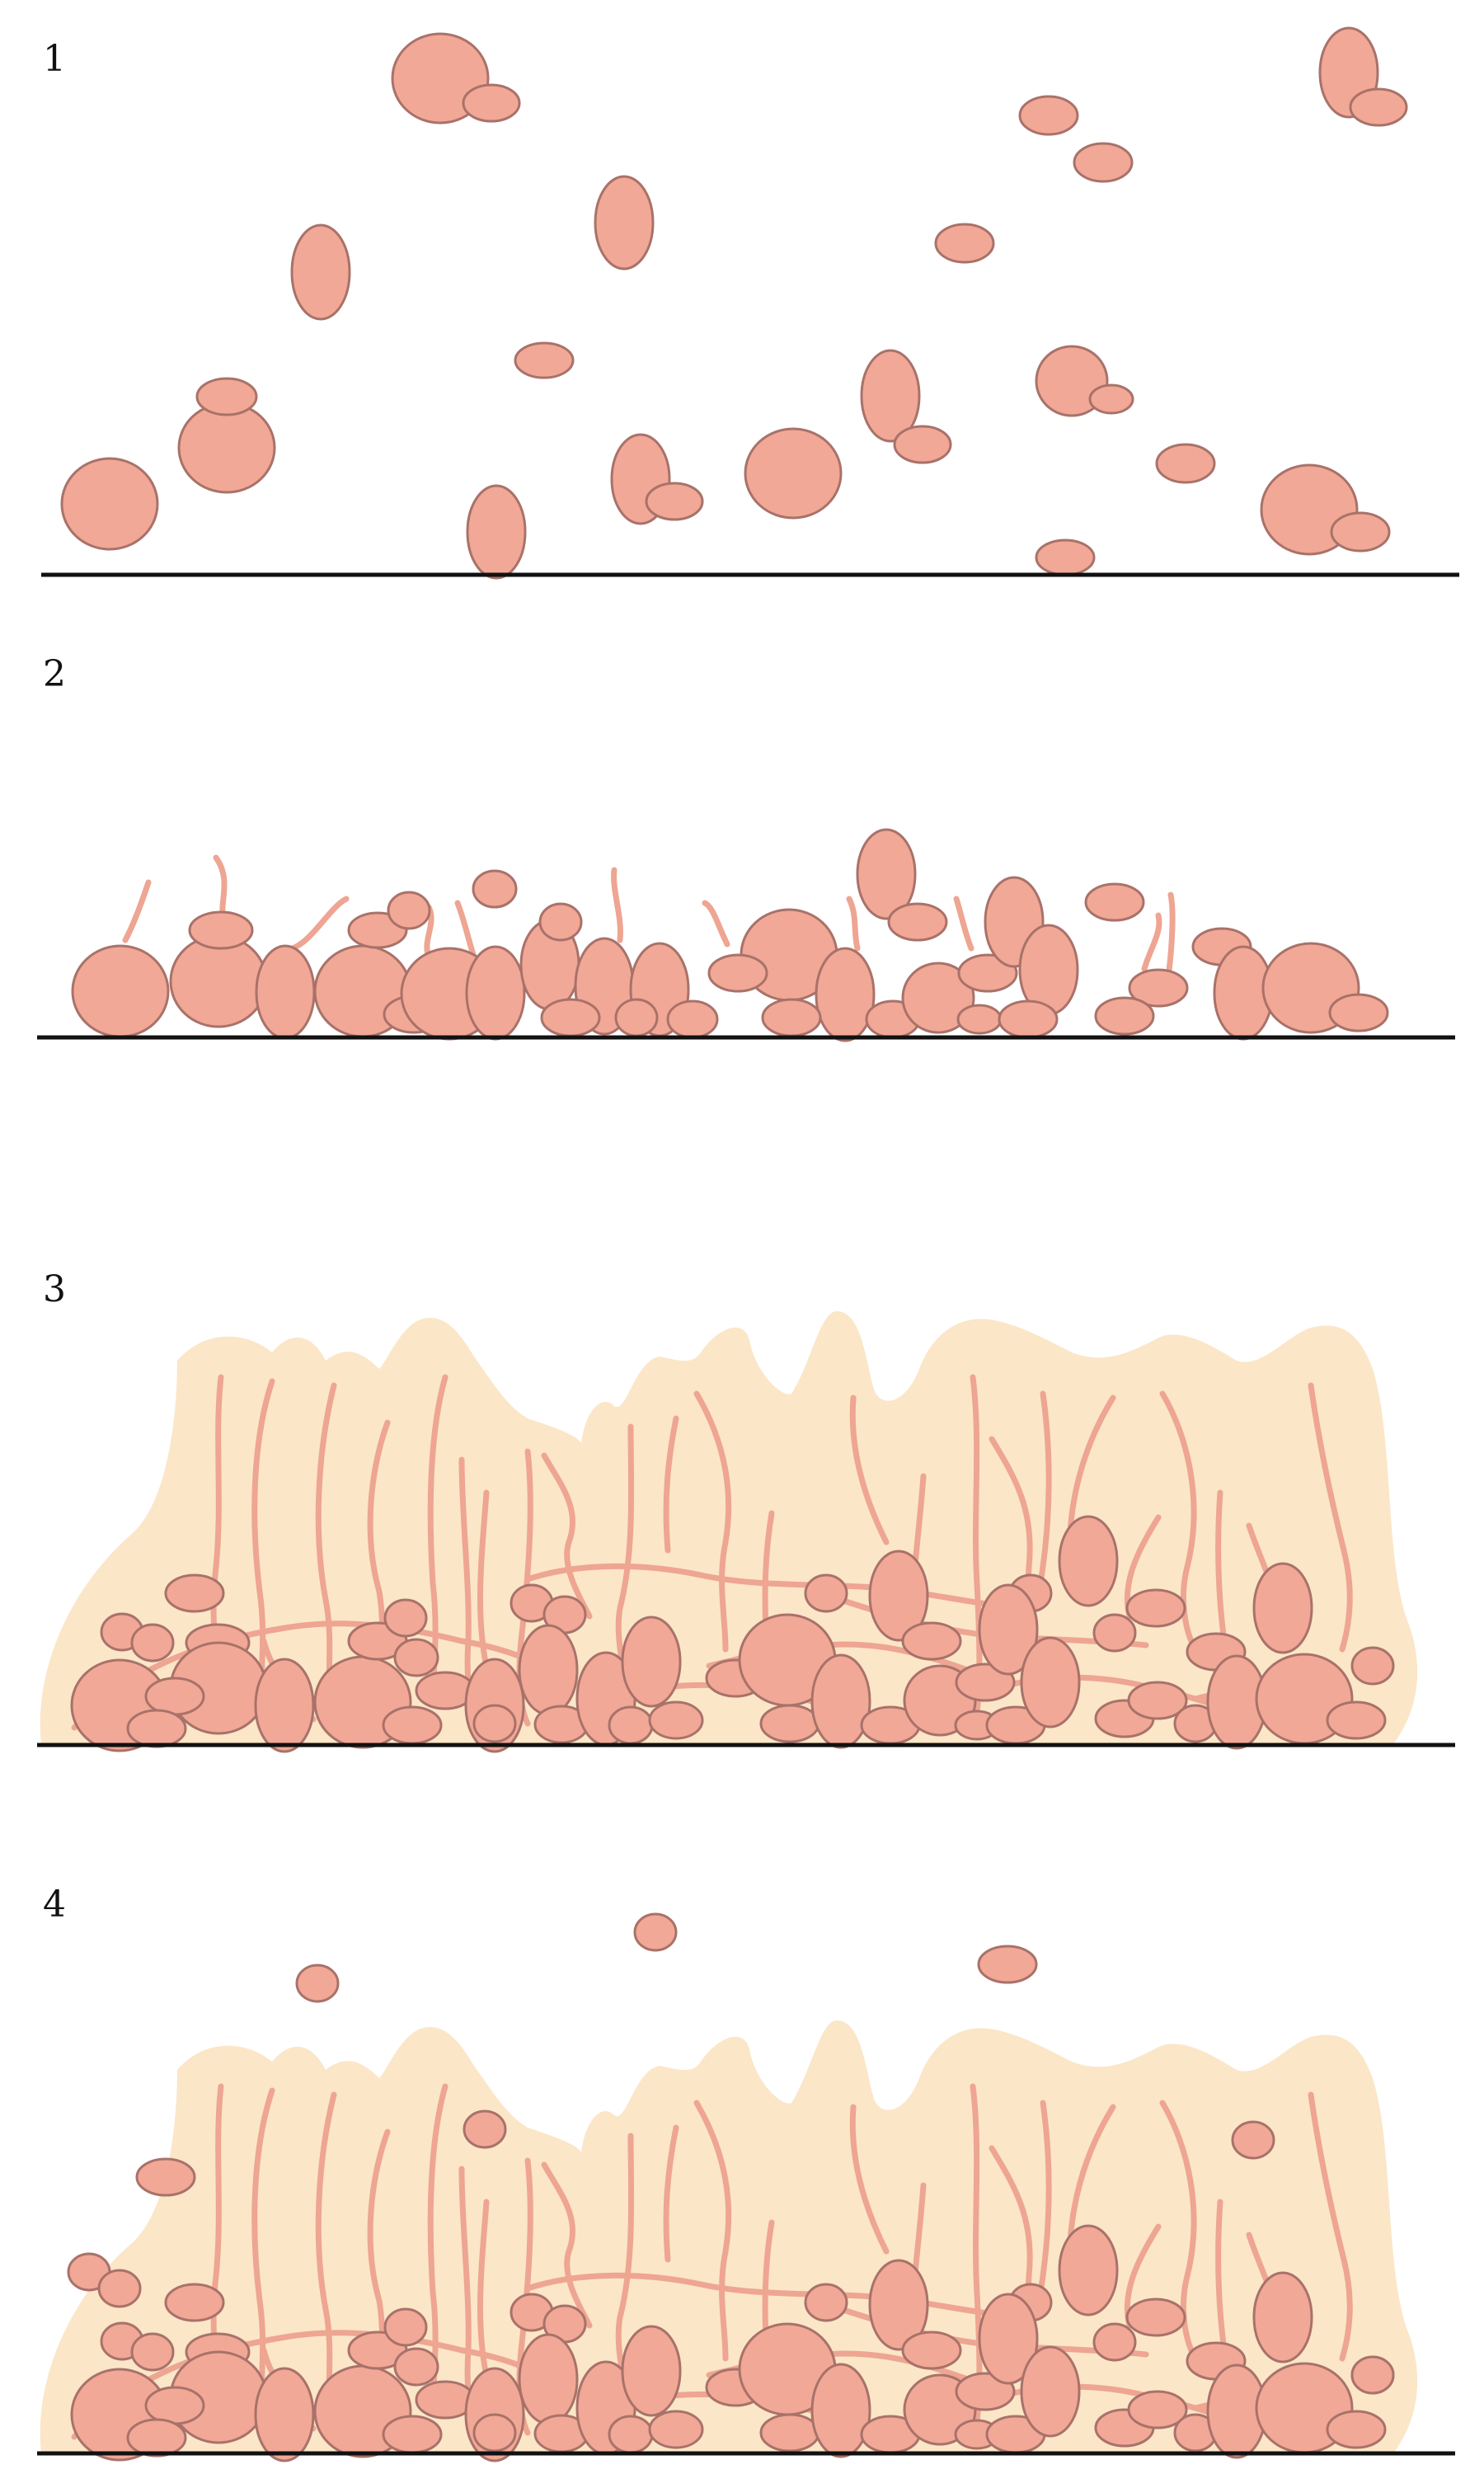 The height and width of the screenshot is (2474, 1484). Describe the element at coordinates (54, 1905) in the screenshot. I see `stage-label-4: 4` at that location.